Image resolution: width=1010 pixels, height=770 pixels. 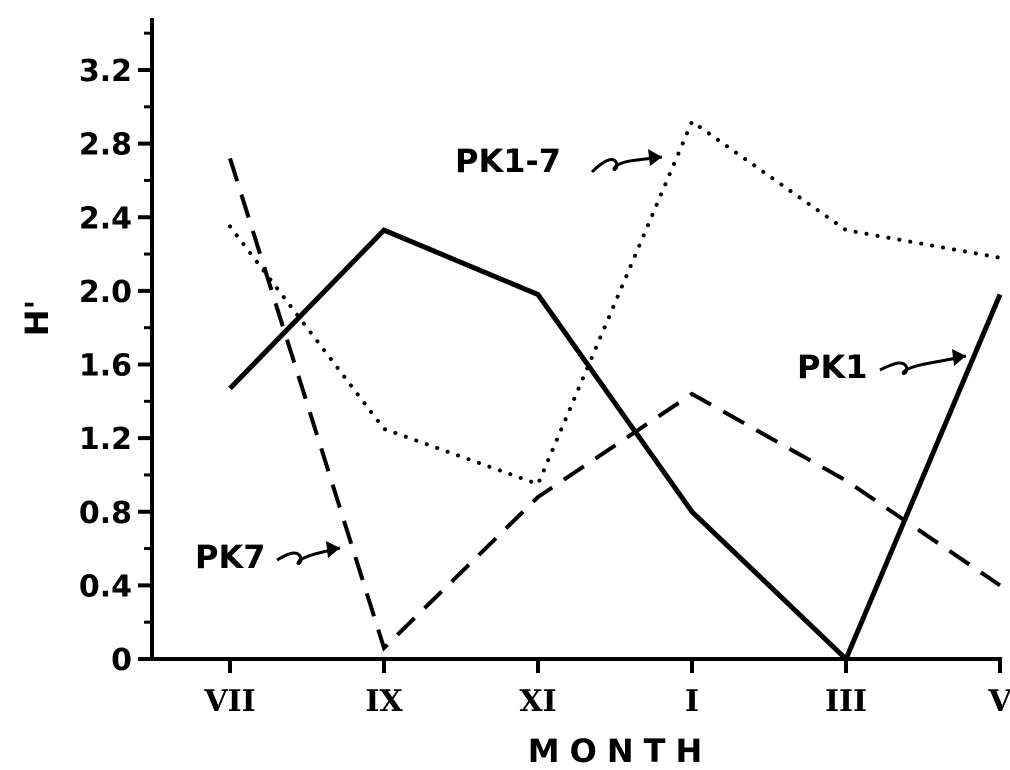 What do you see at coordinates (384, 701) in the screenshot?
I see `x-tick-label: IX` at bounding box center [384, 701].